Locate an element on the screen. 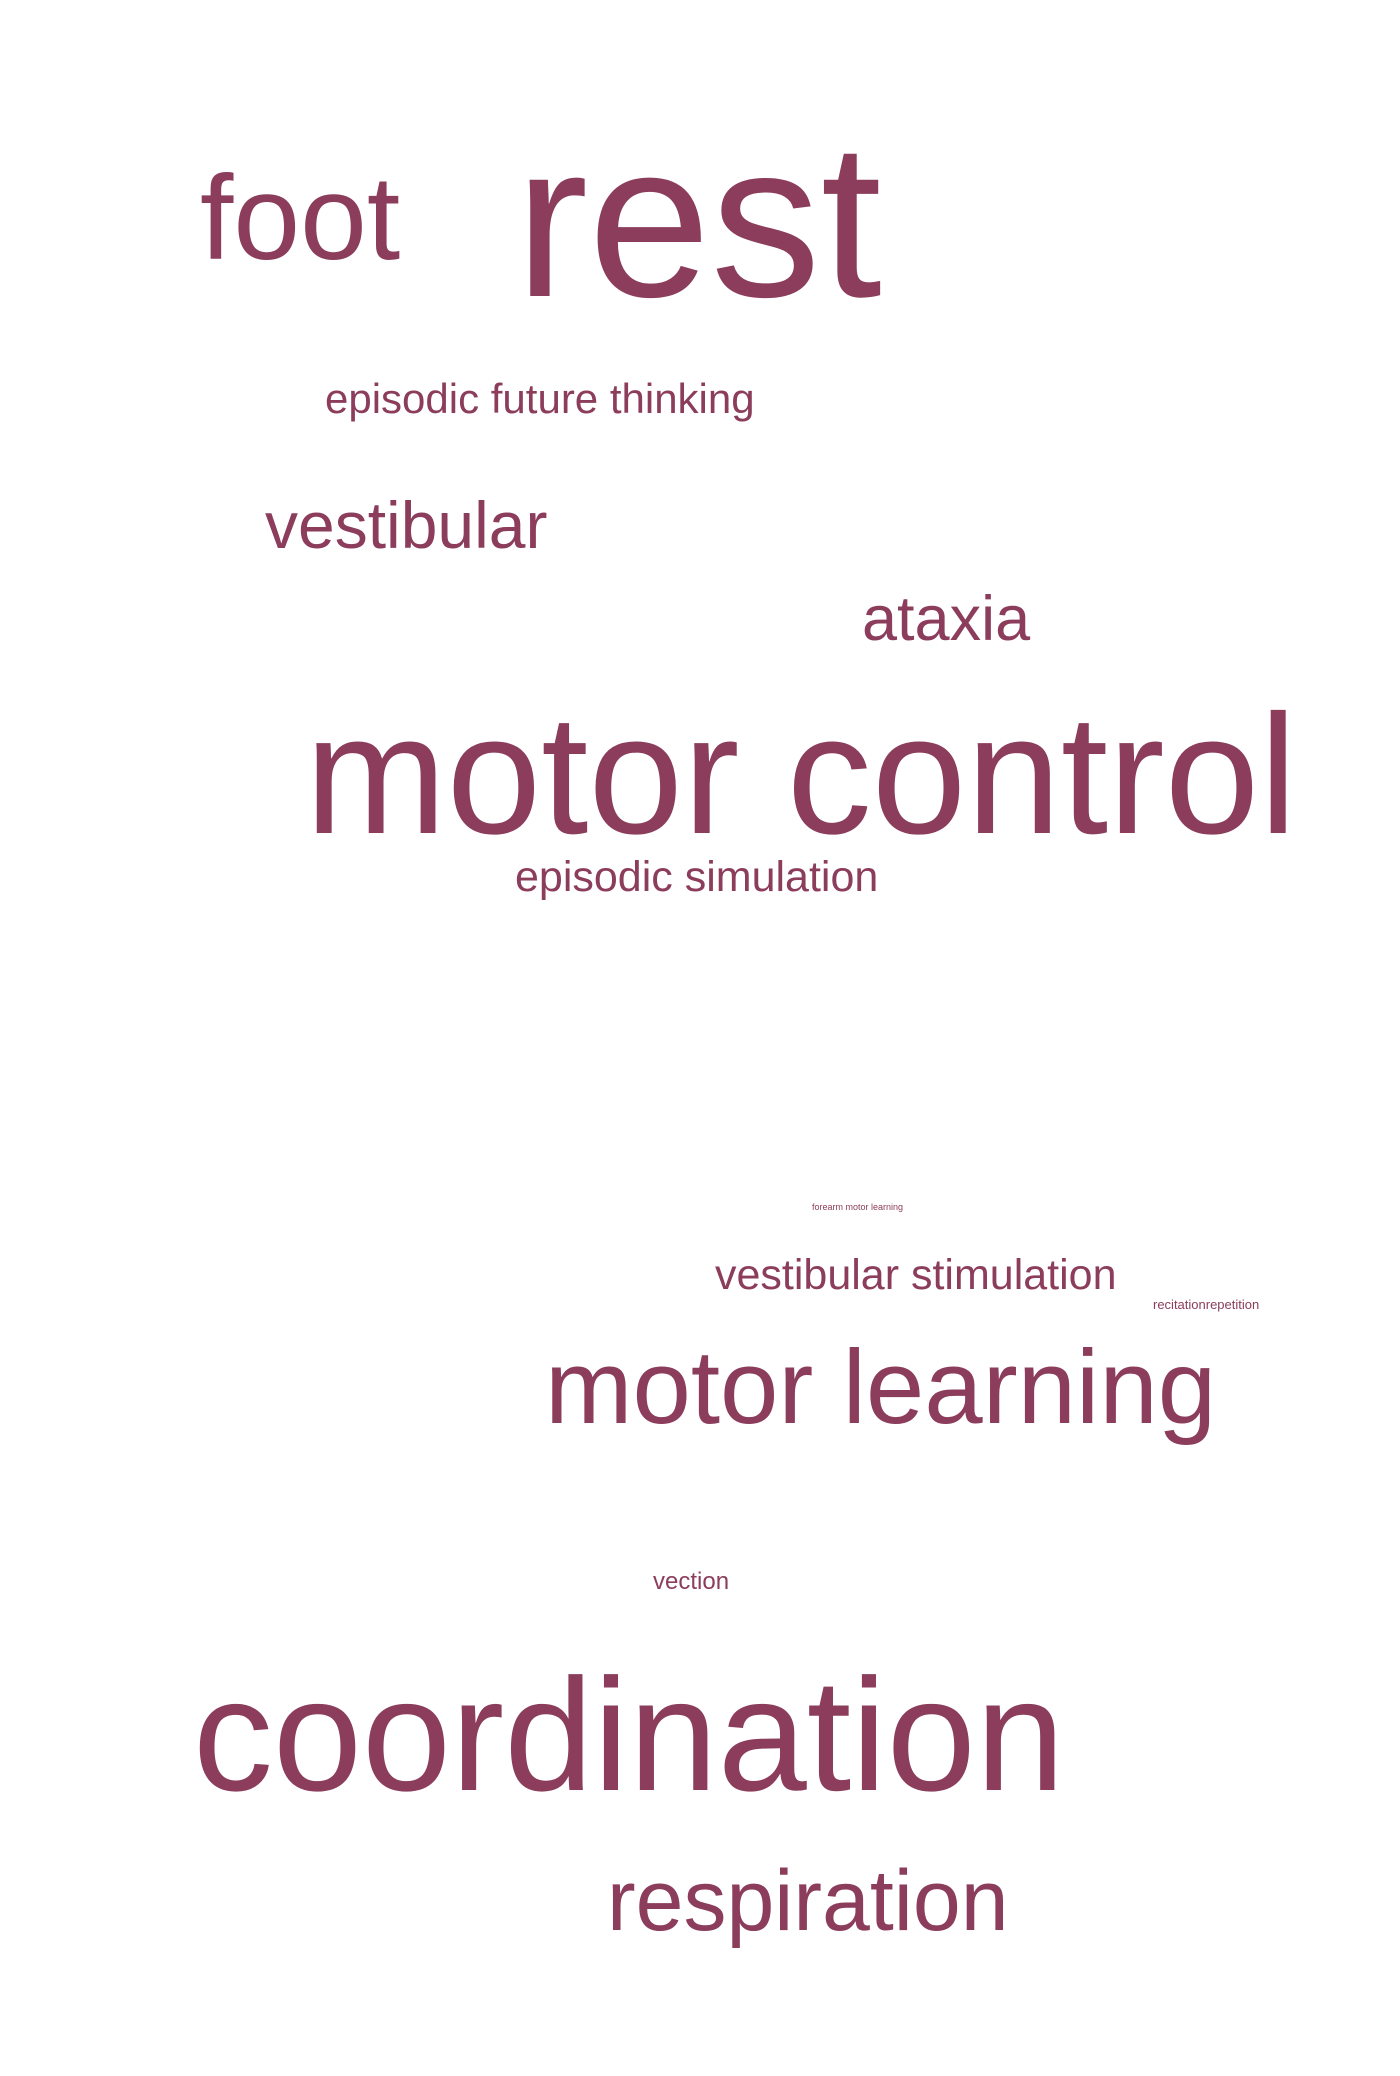 This screenshot has width=1400, height=2076. word-rest: rest is located at coordinates (698, 220).